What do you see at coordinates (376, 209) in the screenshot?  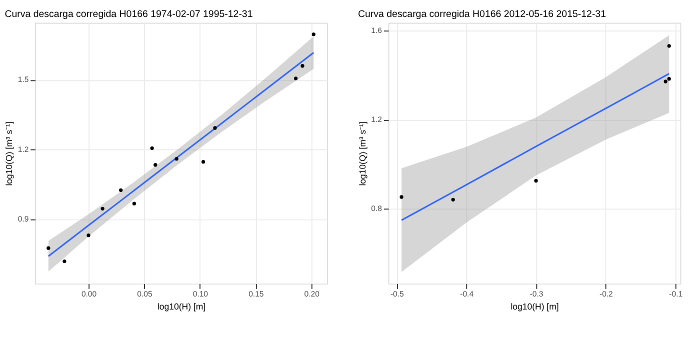 I see `y-tick-label: 0.8` at bounding box center [376, 209].